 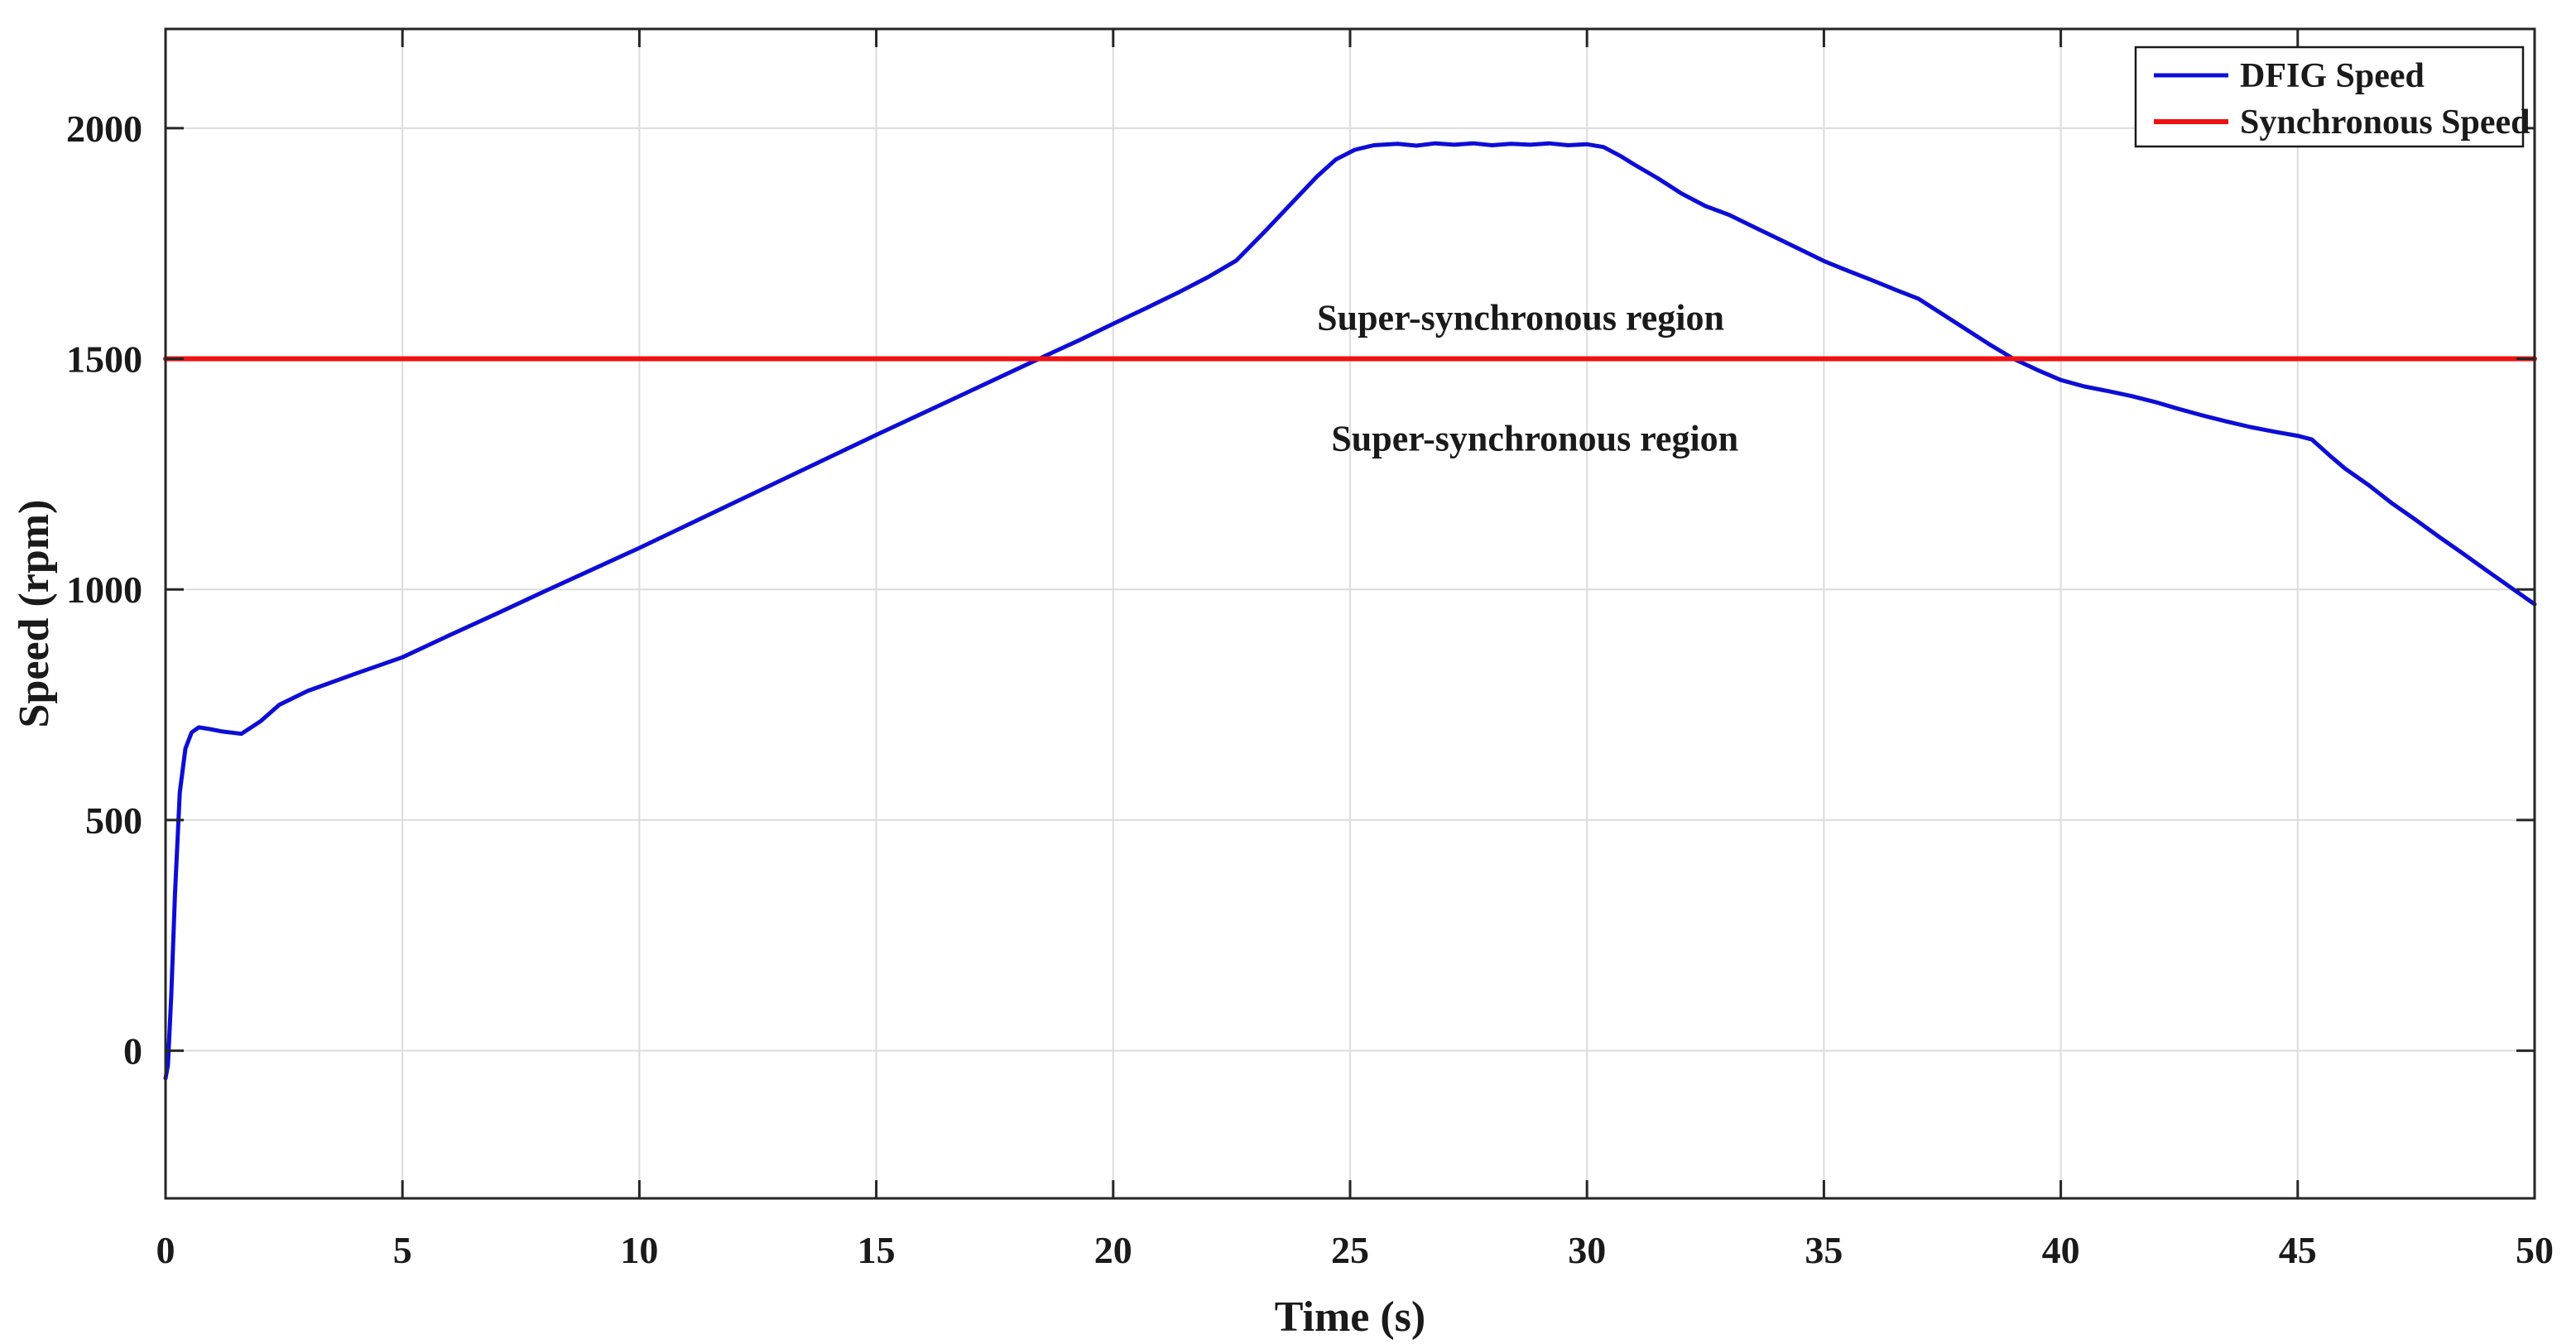 What do you see at coordinates (2298, 1250) in the screenshot?
I see `x-tick-label: 45` at bounding box center [2298, 1250].